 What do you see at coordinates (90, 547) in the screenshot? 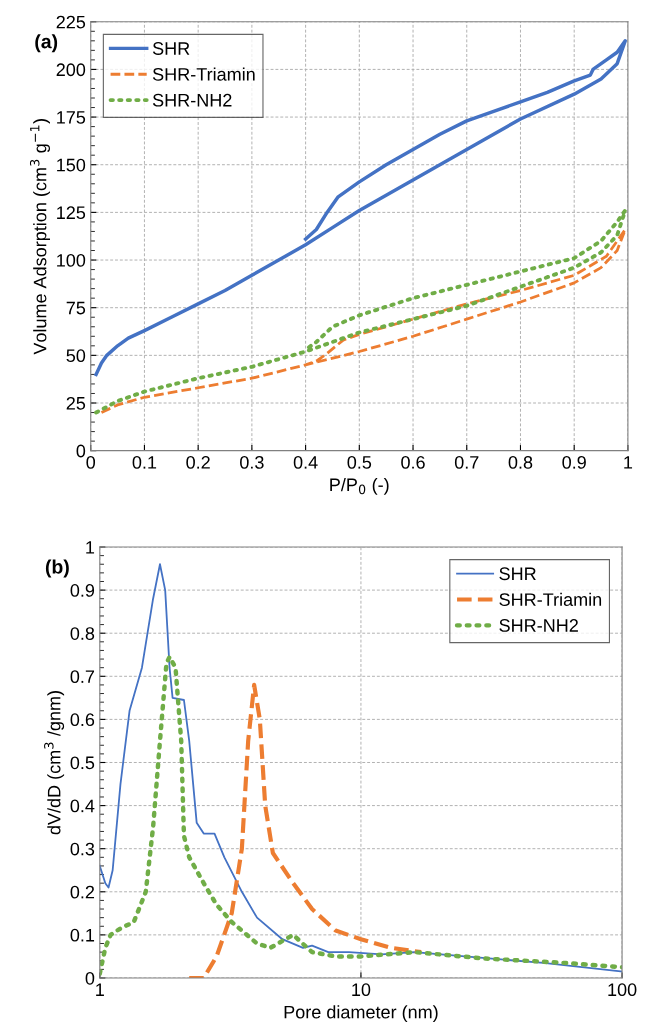
I see `y-tick-label: 1` at bounding box center [90, 547].